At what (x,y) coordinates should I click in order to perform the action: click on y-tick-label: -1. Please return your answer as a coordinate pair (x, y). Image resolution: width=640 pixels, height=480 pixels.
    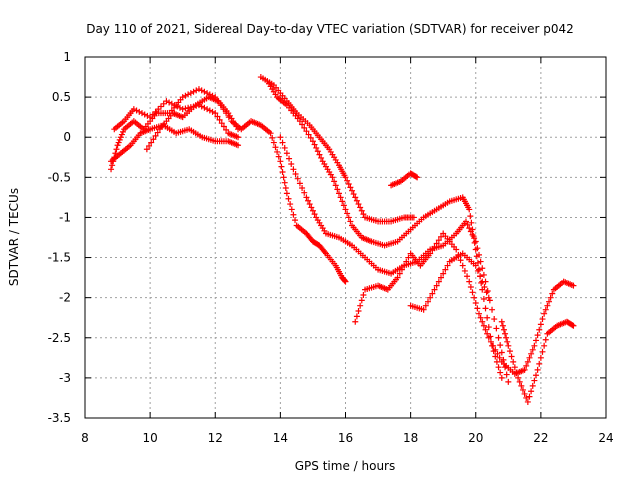
    Looking at the image, I should click on (65, 217).